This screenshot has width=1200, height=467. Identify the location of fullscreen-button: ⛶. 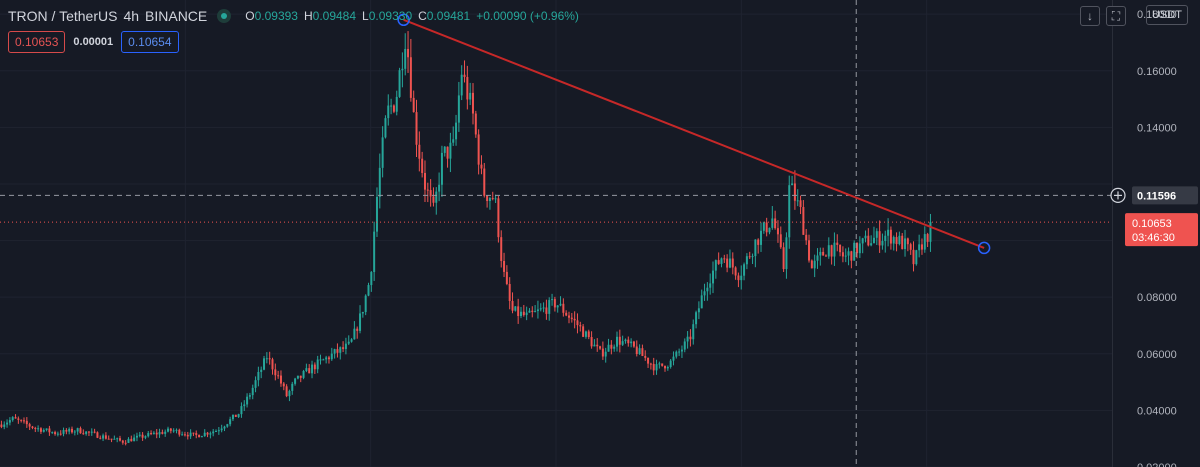
(1116, 16).